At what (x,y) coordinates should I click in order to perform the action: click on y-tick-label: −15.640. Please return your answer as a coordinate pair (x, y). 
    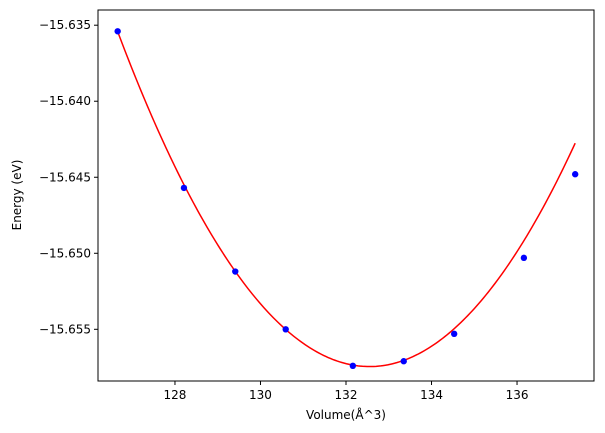
    Looking at the image, I should click on (65, 101).